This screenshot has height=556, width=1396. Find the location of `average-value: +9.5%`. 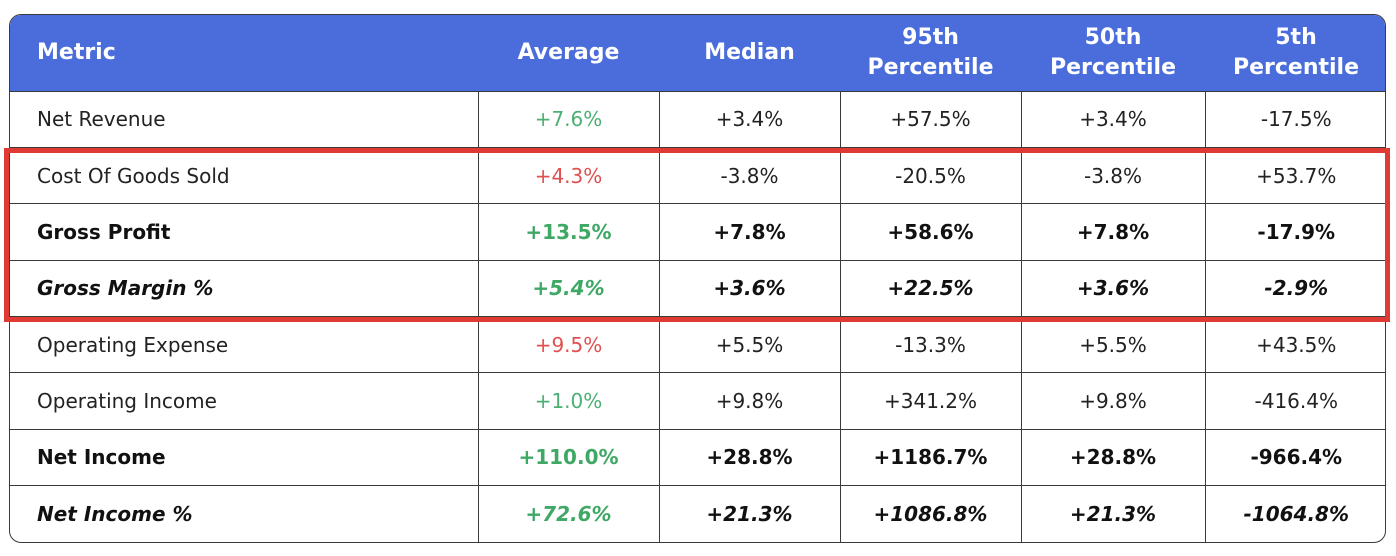

average-value: +9.5% is located at coordinates (568, 344).